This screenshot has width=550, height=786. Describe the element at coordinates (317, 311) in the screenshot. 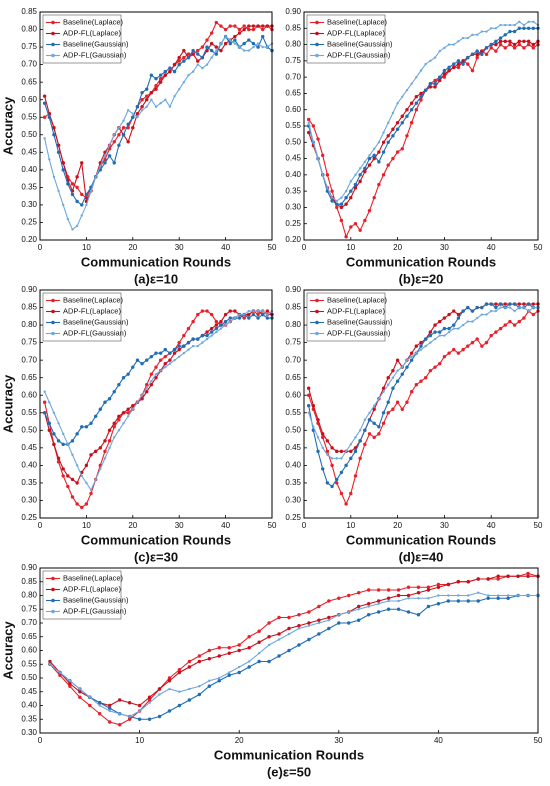

I see `legend-marker` at that location.